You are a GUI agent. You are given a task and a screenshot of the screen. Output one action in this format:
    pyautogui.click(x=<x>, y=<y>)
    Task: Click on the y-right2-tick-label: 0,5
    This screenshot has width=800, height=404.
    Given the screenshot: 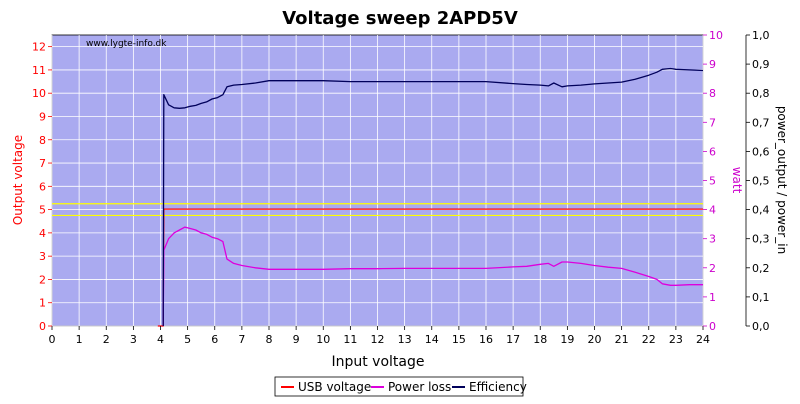 What is the action you would take?
    pyautogui.click(x=761, y=181)
    